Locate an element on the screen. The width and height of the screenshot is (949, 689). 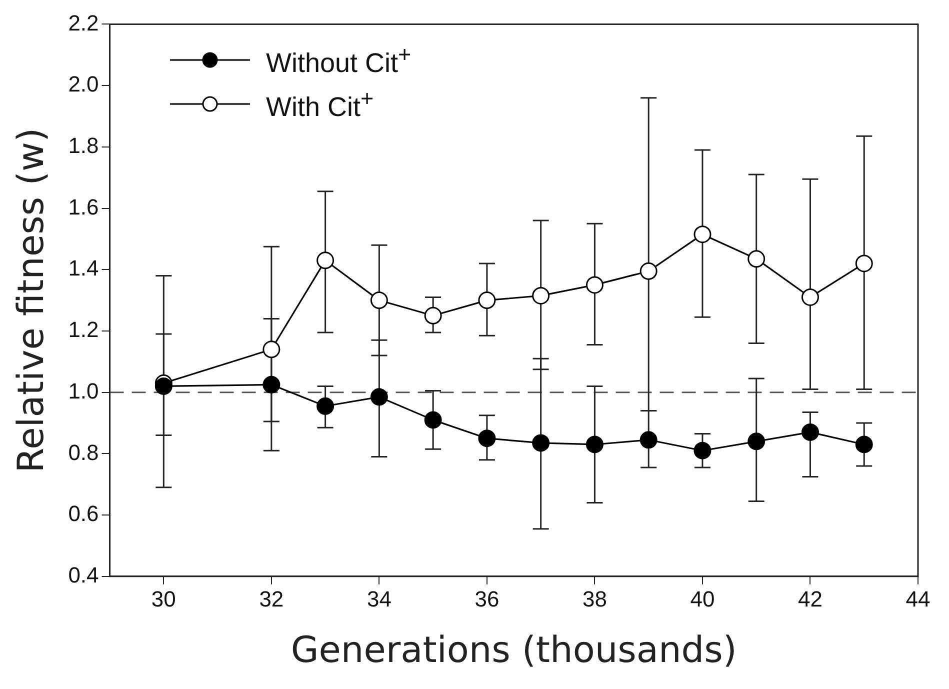
y-tick-label: 0.8 is located at coordinates (83, 452).